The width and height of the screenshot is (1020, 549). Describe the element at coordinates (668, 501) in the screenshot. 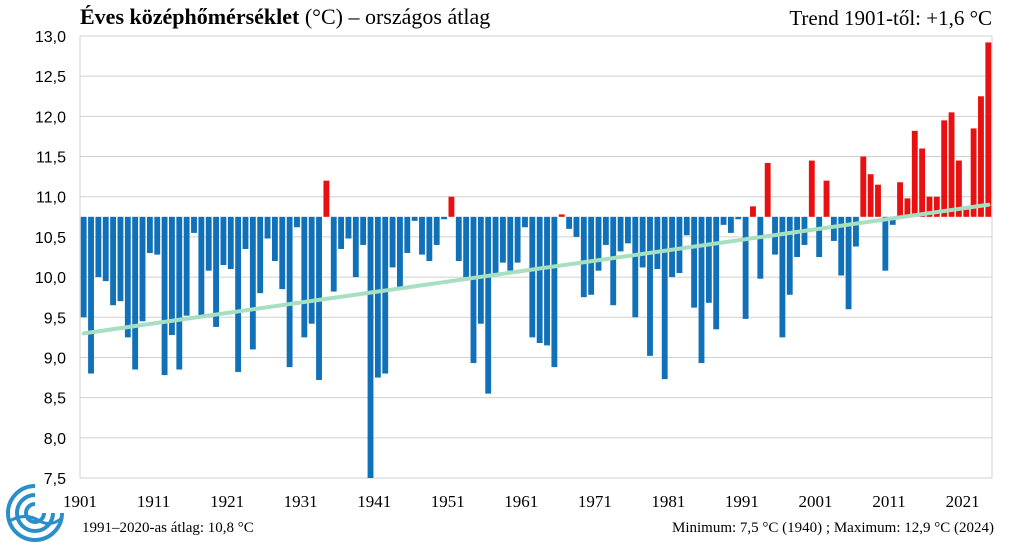

I see `x-tick-label: 1981` at that location.